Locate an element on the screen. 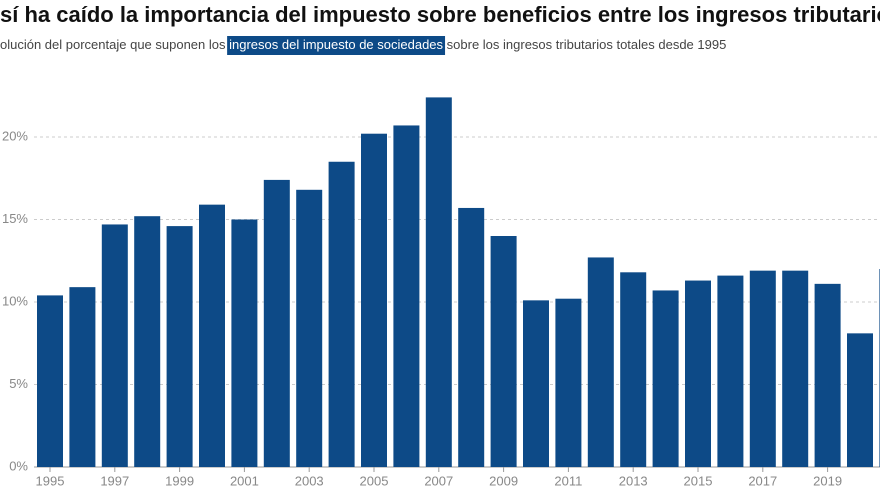 This screenshot has width=880, height=495. x-tick-label: 2005 is located at coordinates (374, 480).